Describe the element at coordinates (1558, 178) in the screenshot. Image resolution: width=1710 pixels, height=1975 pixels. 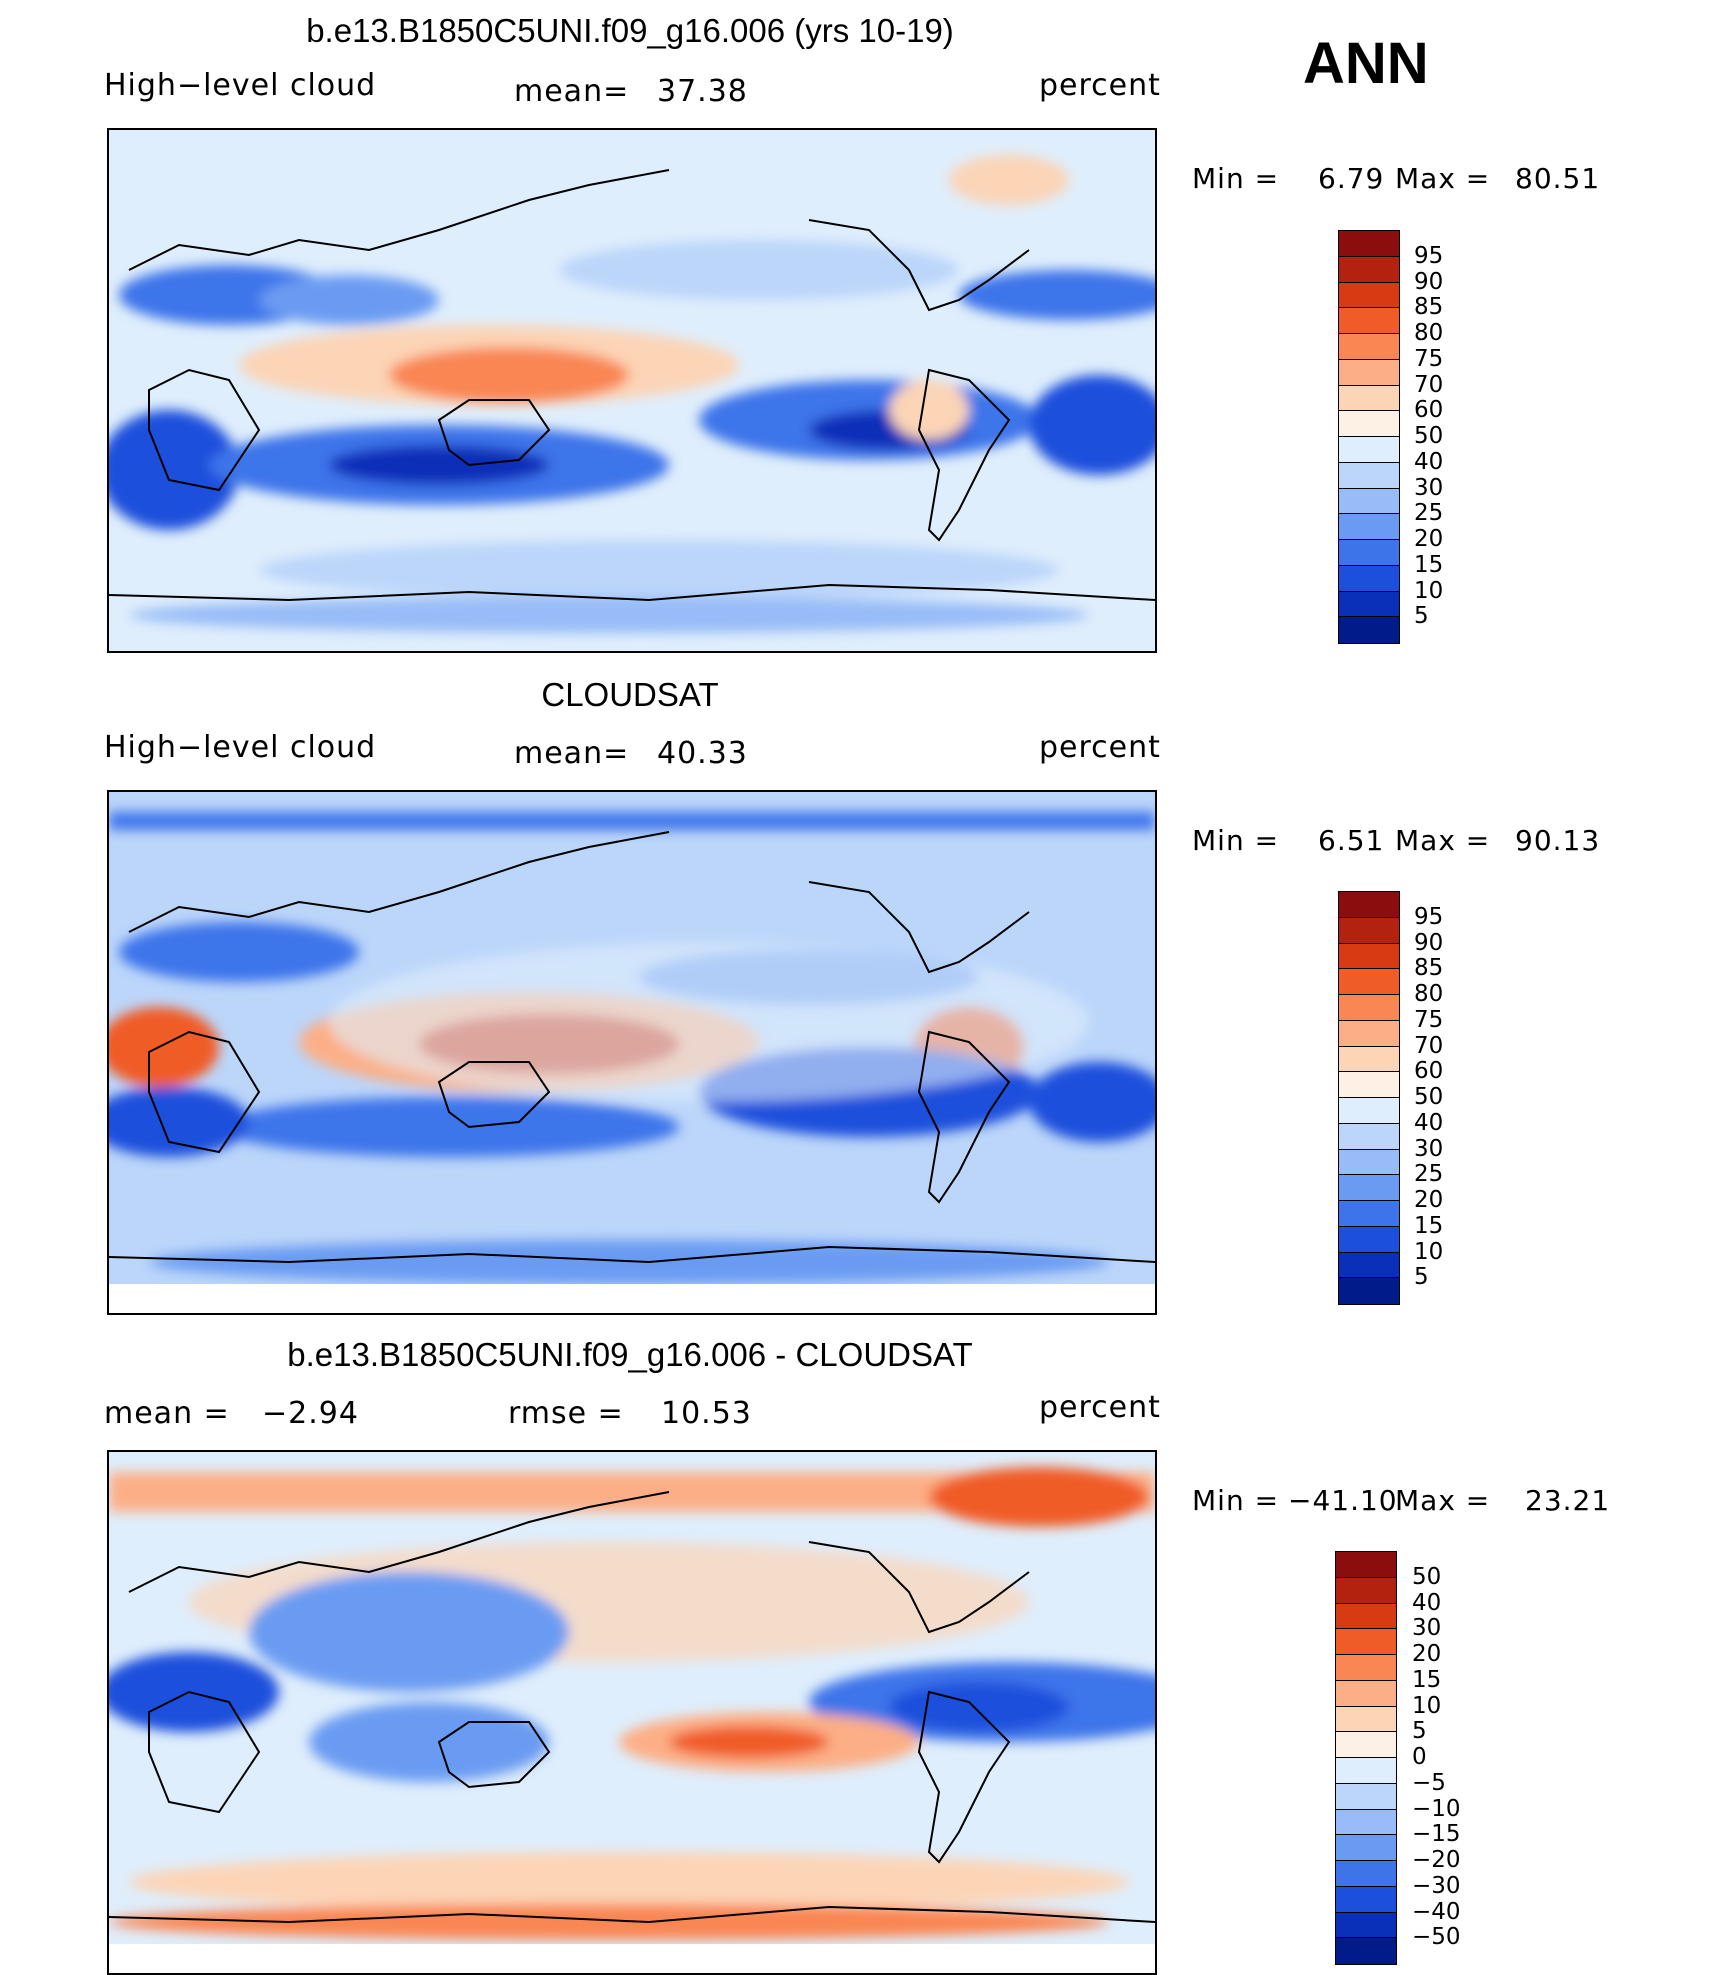
I see `panel-model-max-value: 80.51` at that location.